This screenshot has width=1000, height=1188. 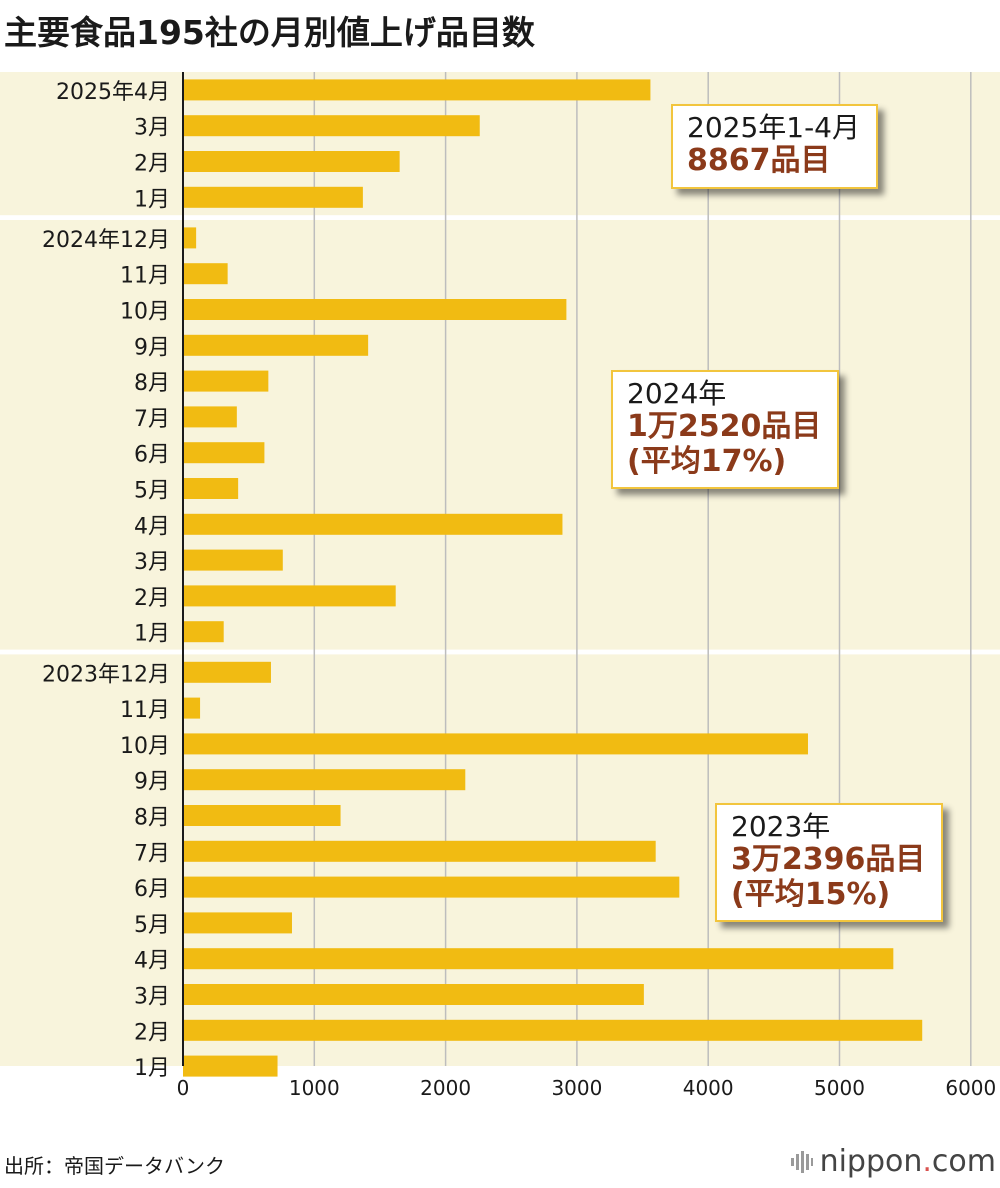 I want to click on x-tick-label-3000: 3000, so click(x=576, y=1088).